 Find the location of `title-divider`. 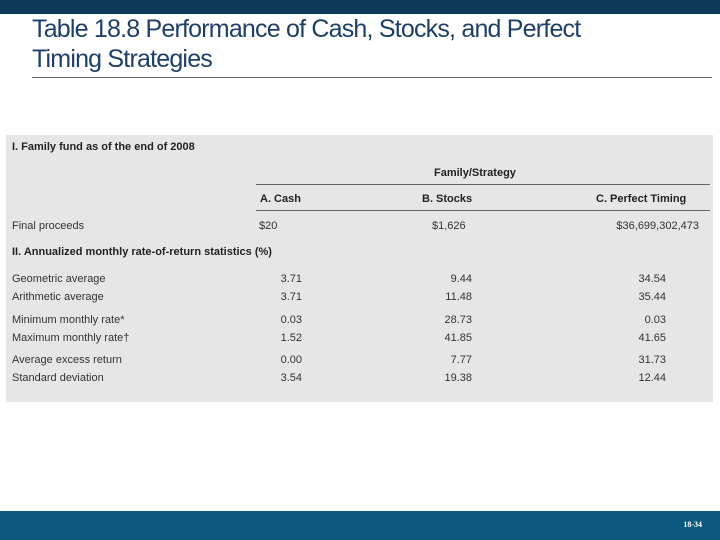

title-divider is located at coordinates (372, 77).